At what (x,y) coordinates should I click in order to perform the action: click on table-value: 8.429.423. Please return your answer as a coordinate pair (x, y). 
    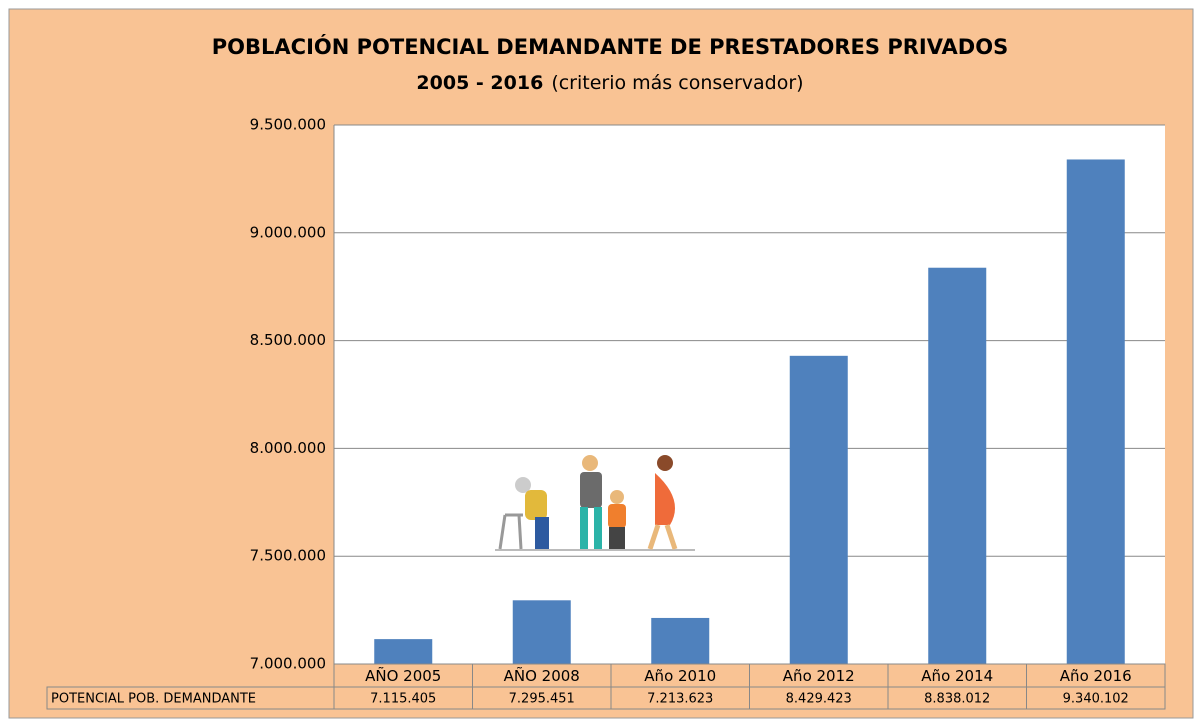
    Looking at the image, I should click on (819, 699).